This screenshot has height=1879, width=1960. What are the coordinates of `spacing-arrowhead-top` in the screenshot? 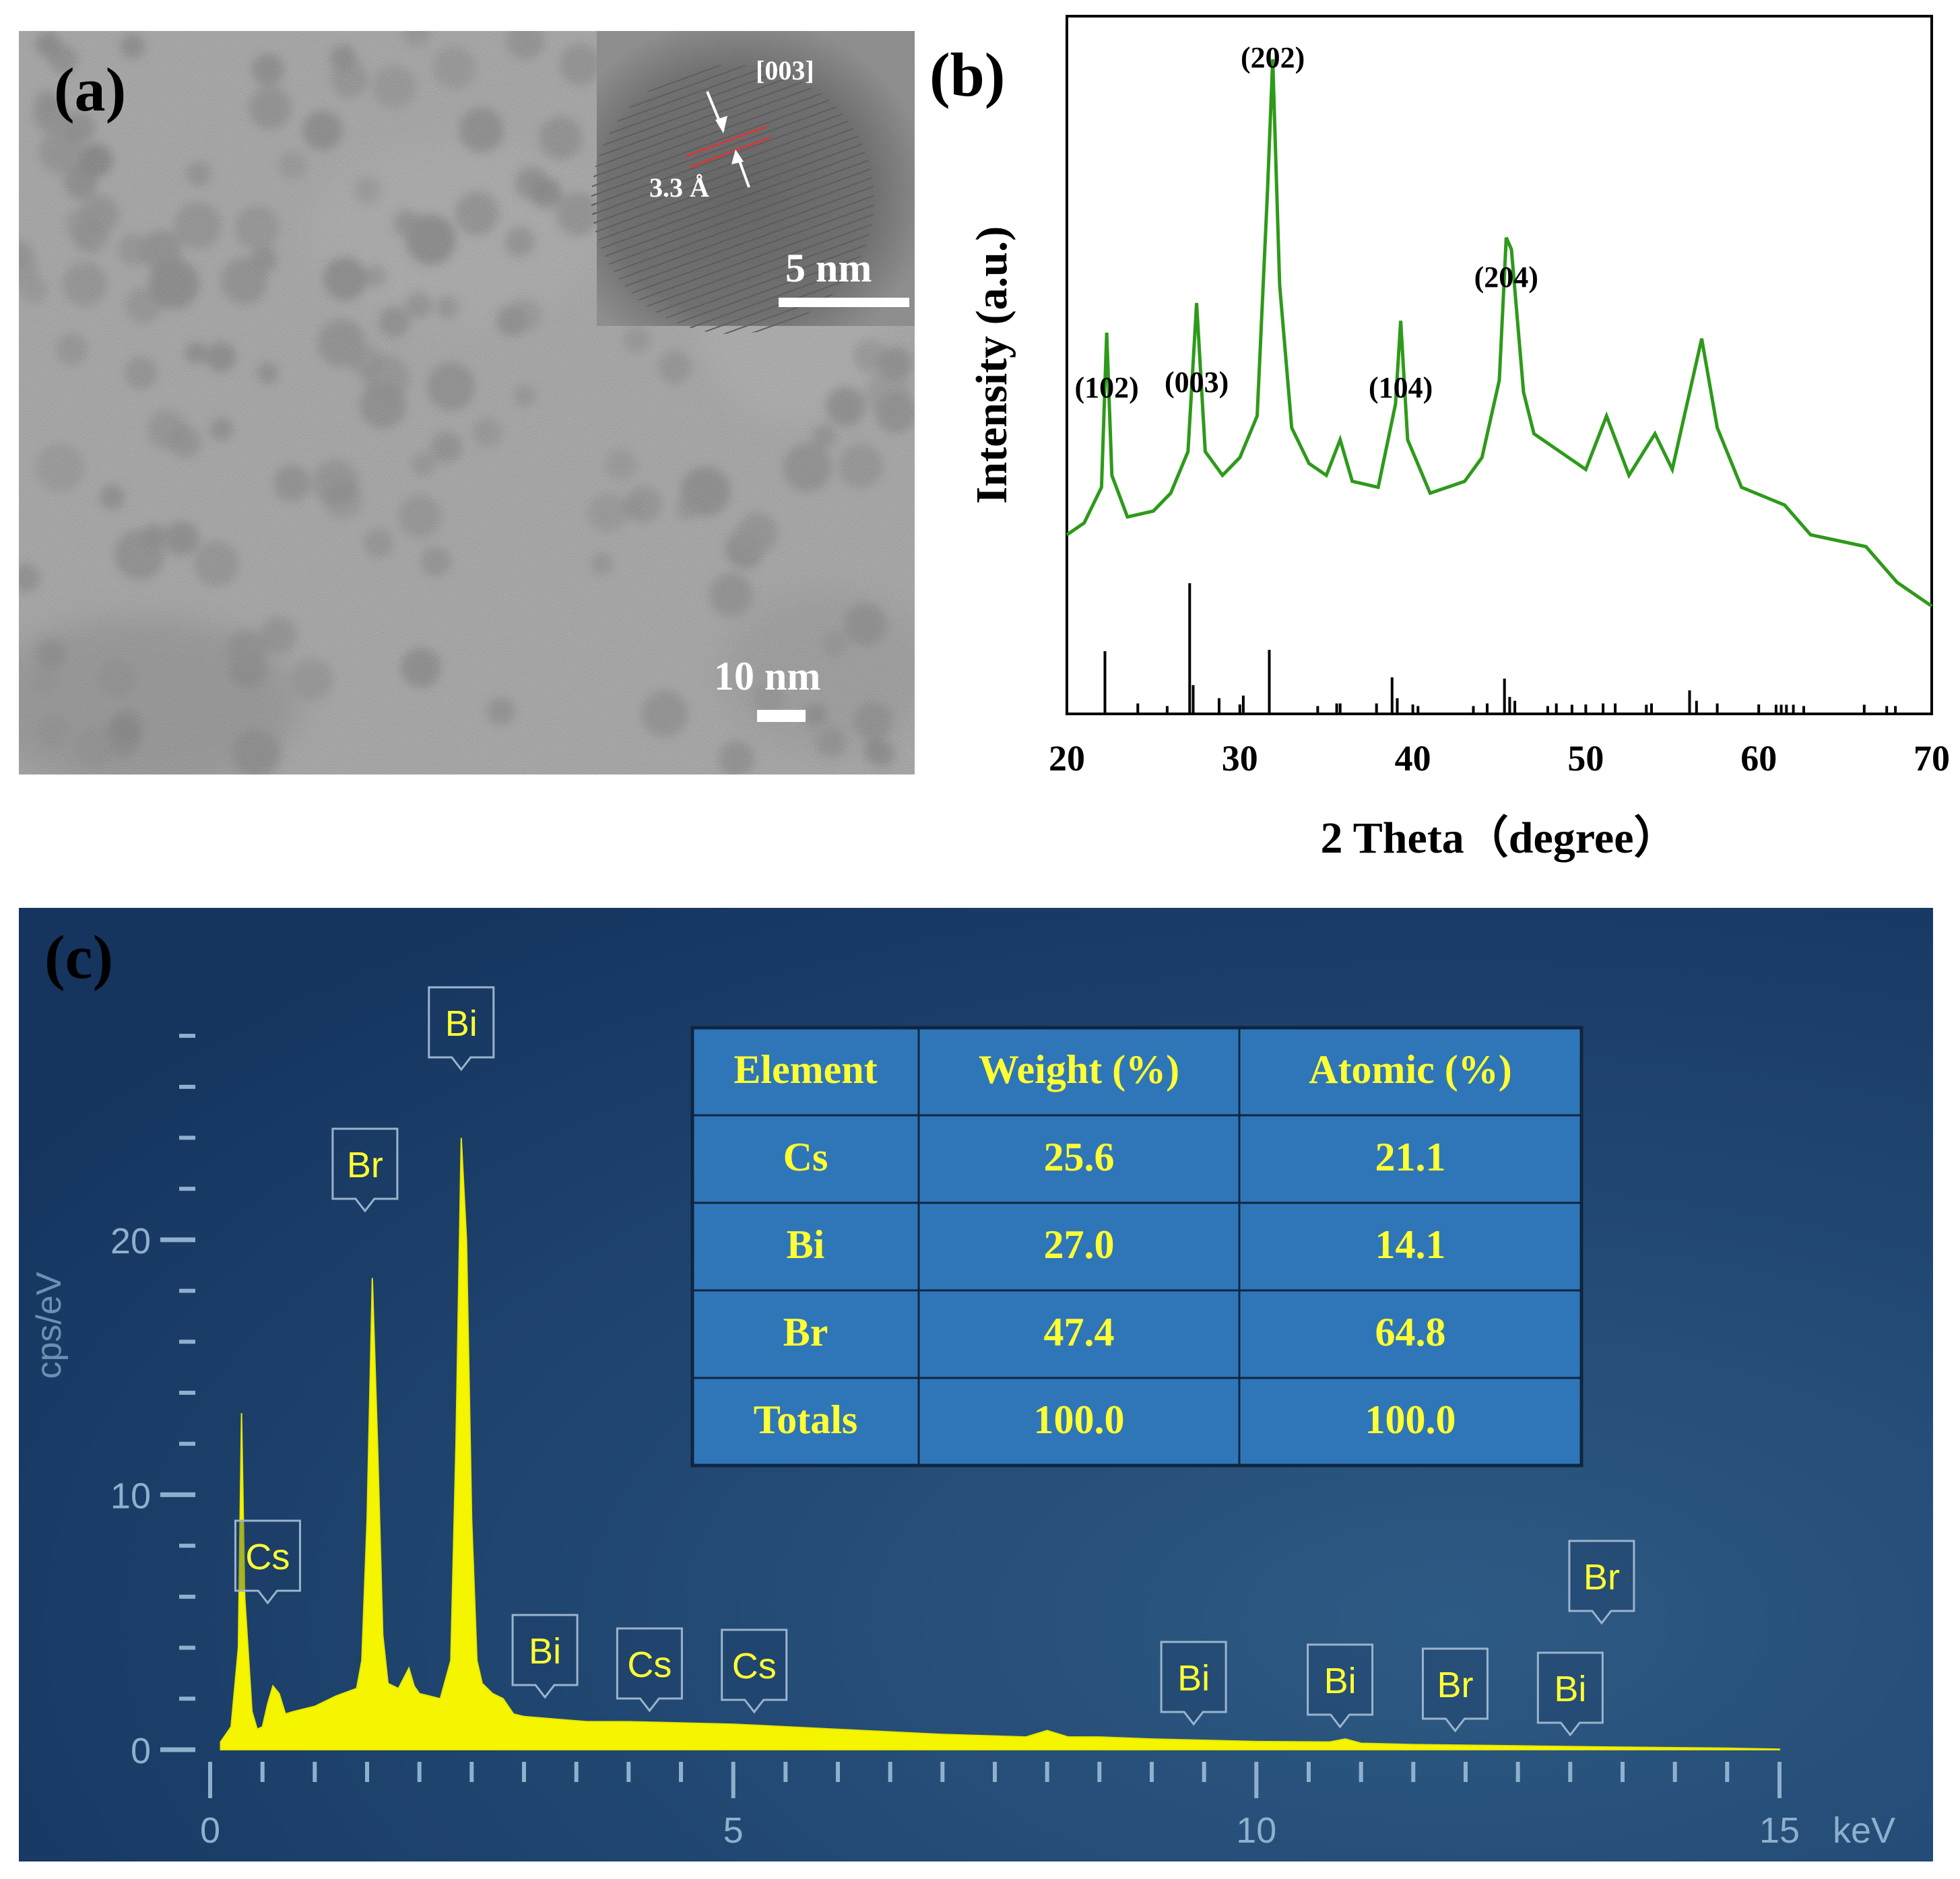 It's located at (721, 124).